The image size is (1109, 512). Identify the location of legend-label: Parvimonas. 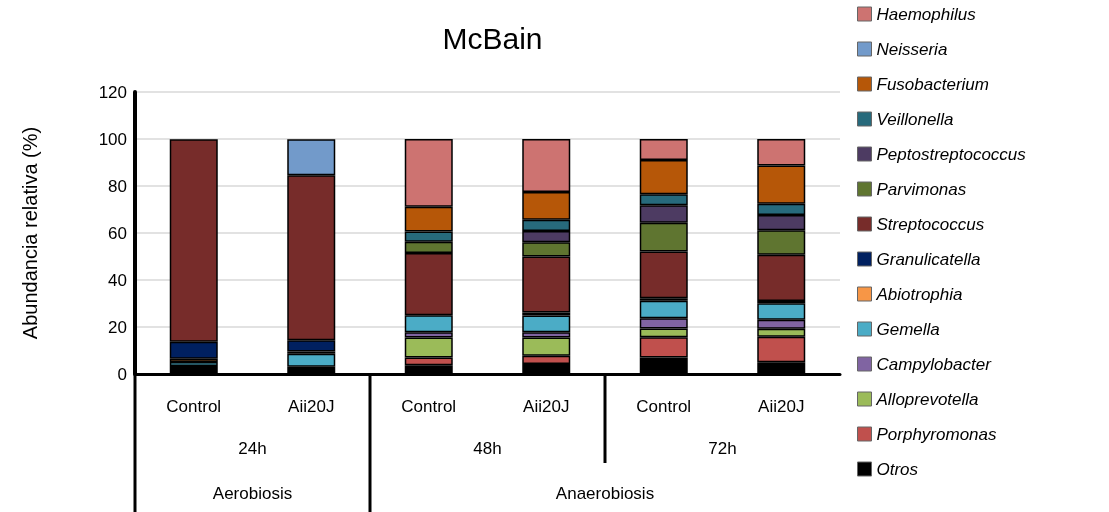
(921, 189).